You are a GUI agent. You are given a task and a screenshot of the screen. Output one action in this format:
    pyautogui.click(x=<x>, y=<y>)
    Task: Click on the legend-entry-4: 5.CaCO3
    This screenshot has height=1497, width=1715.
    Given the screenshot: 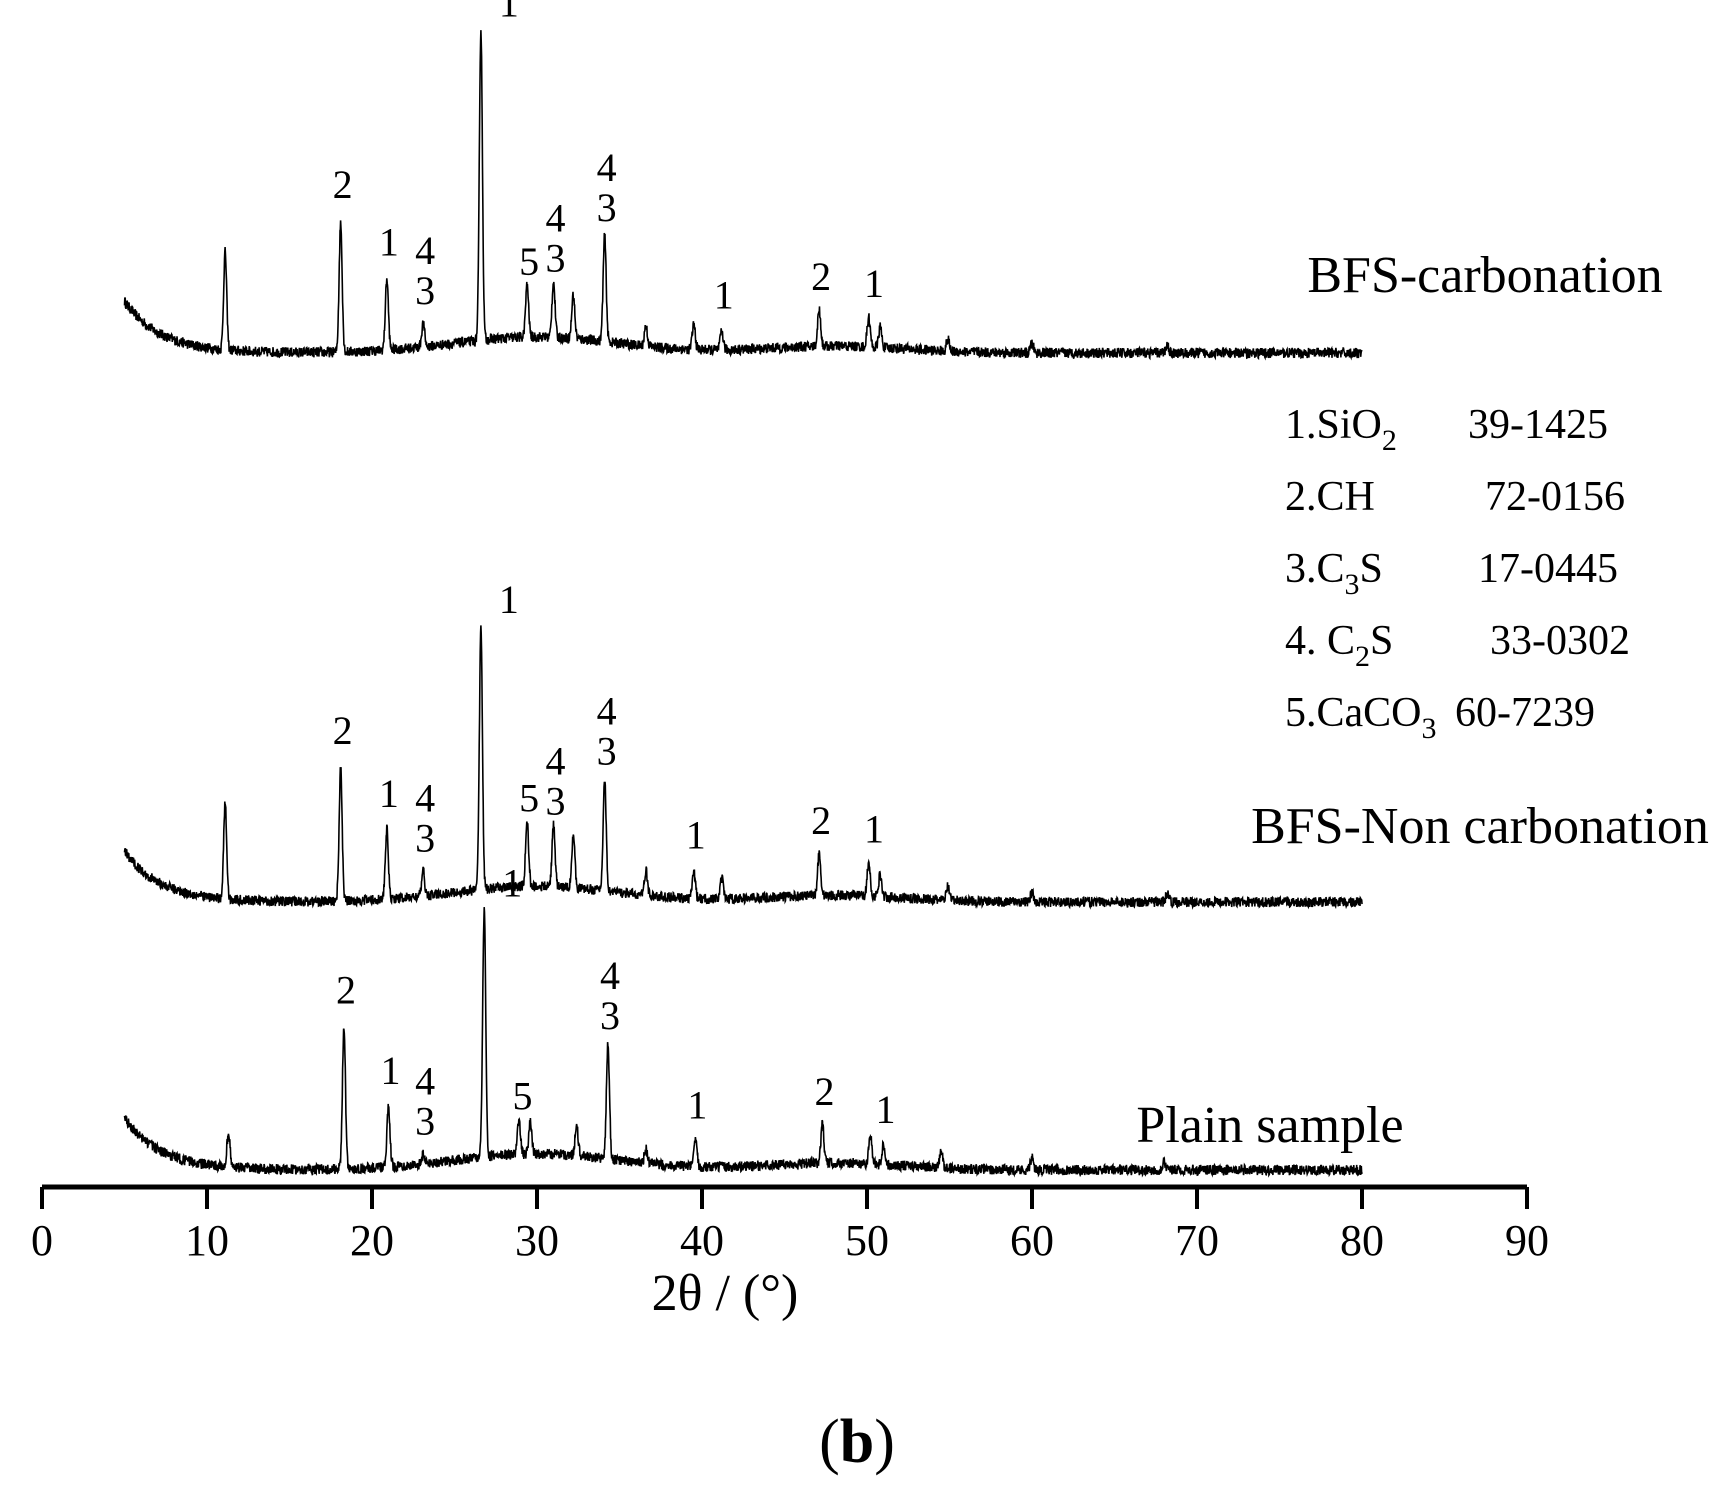 What is the action you would take?
    pyautogui.click(x=1361, y=717)
    